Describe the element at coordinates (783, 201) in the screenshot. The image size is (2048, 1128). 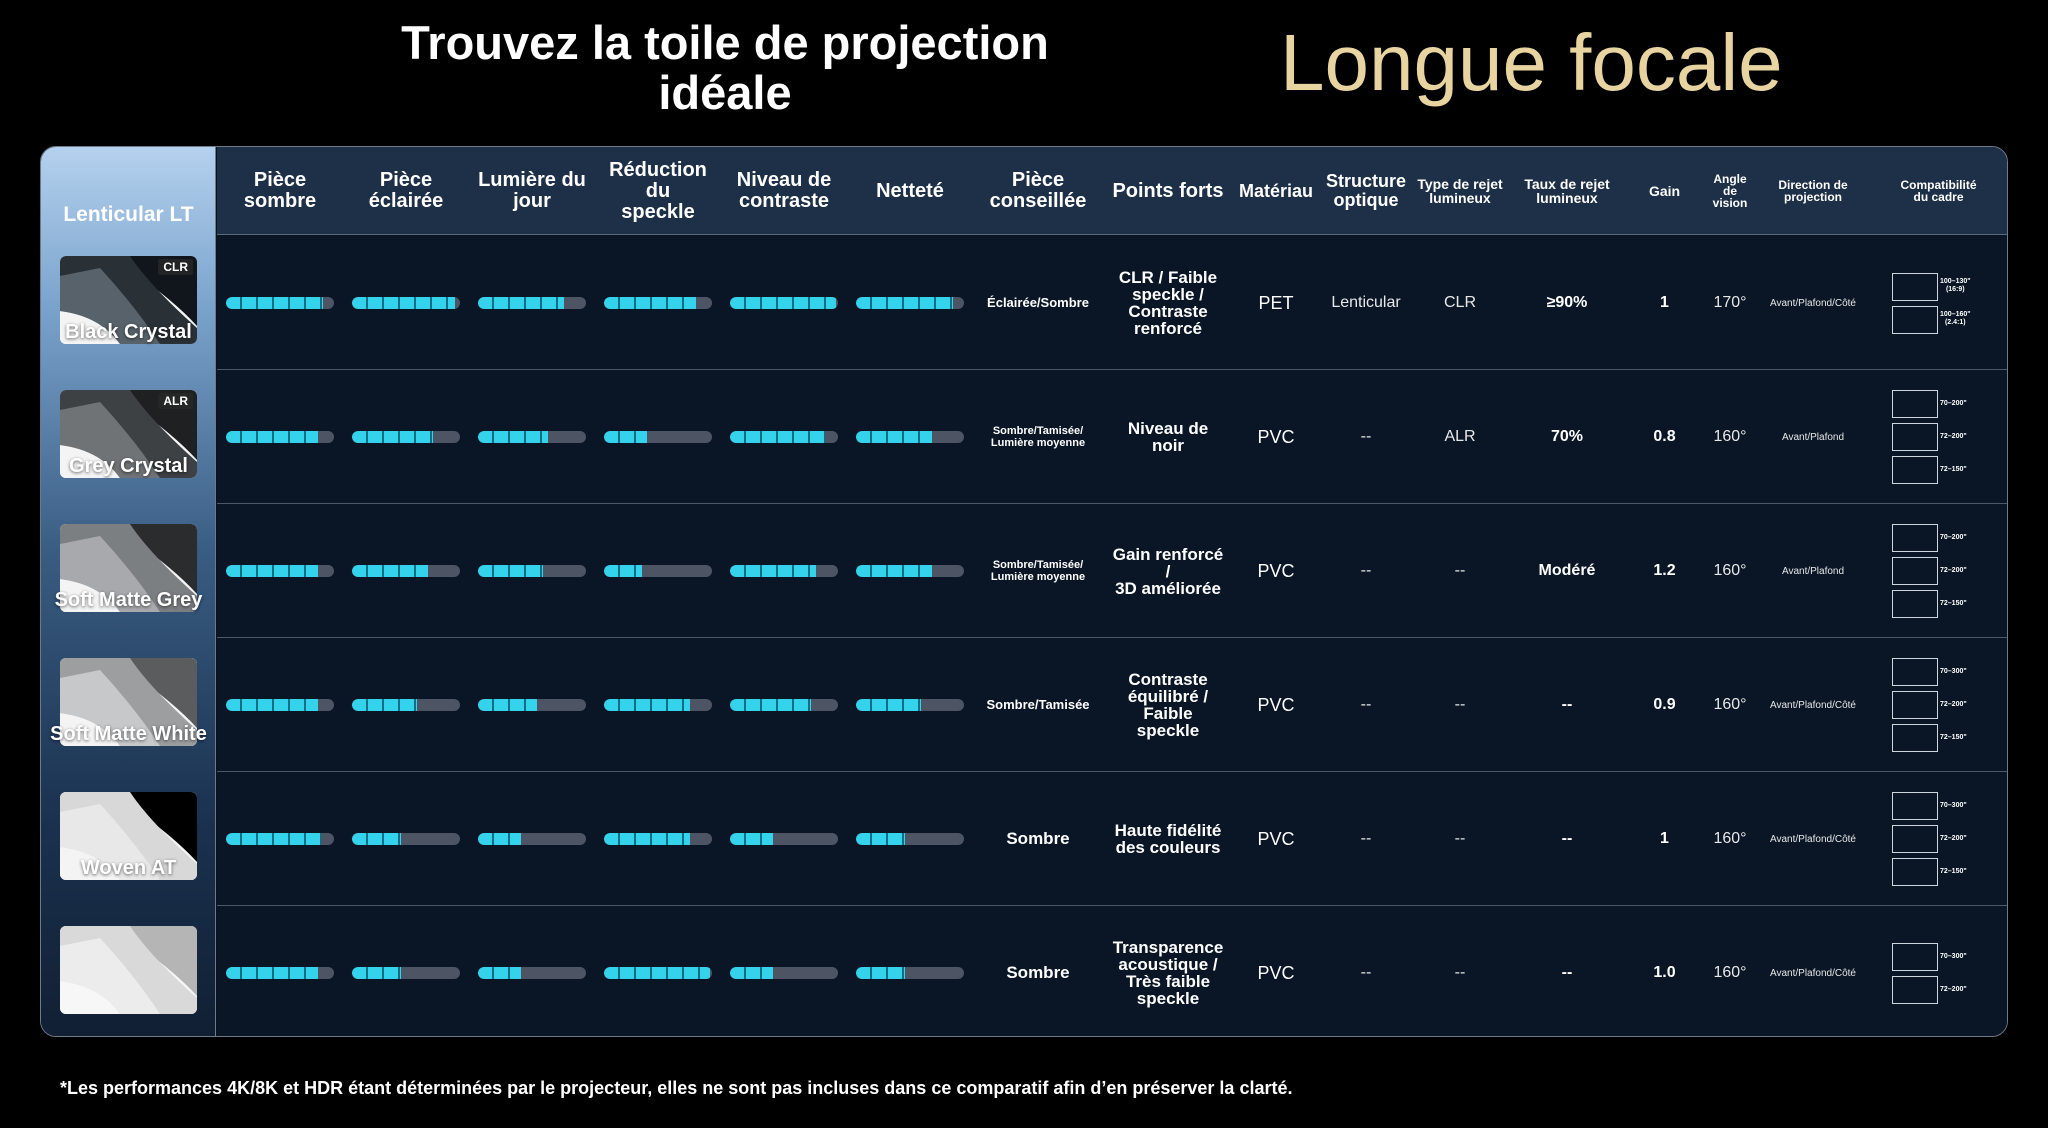
I see `header-line: contraste` at that location.